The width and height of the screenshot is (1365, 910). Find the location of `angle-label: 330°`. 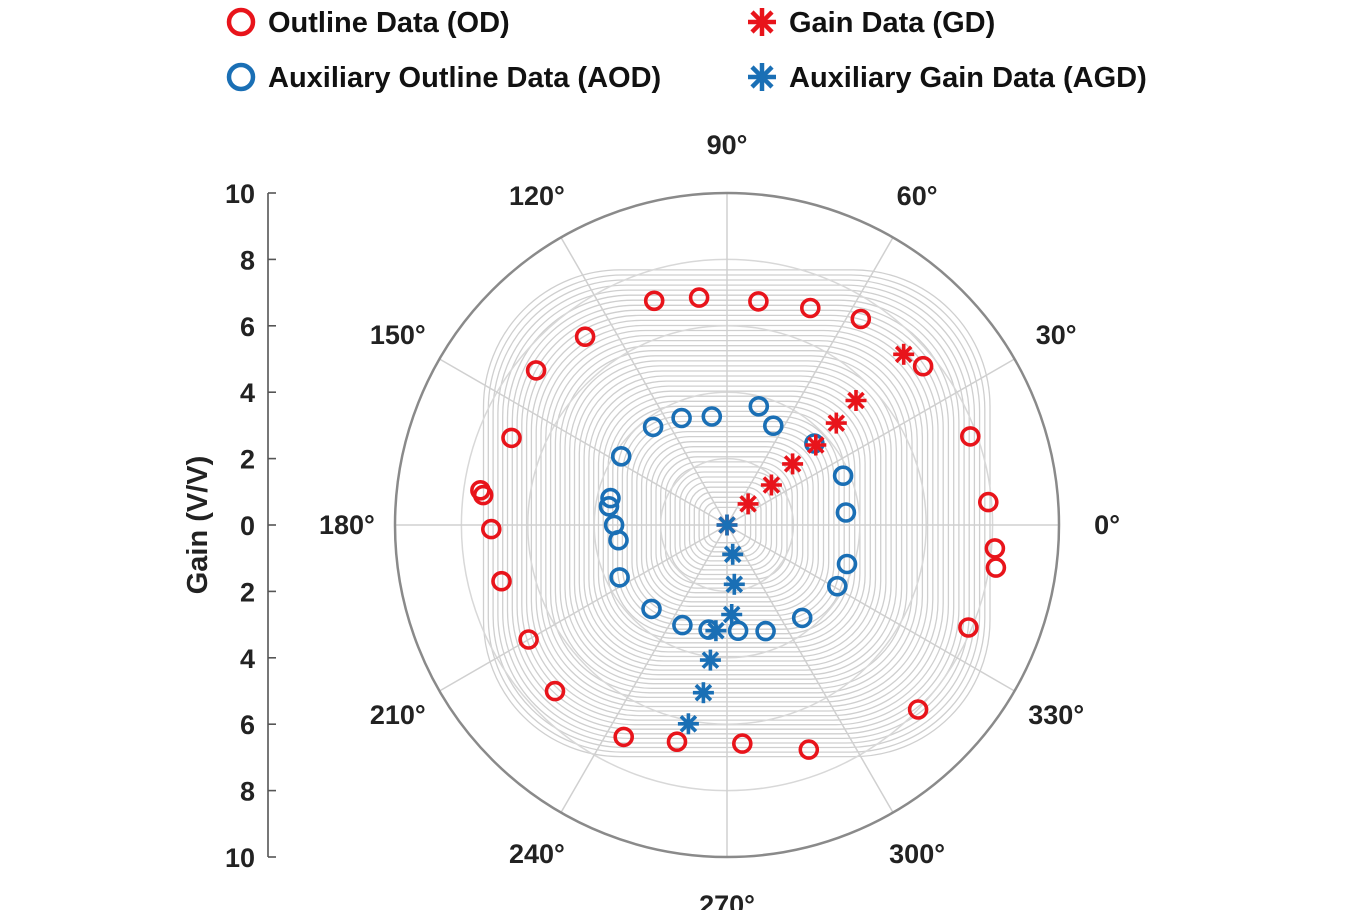

angle-label: 330° is located at coordinates (1056, 715).